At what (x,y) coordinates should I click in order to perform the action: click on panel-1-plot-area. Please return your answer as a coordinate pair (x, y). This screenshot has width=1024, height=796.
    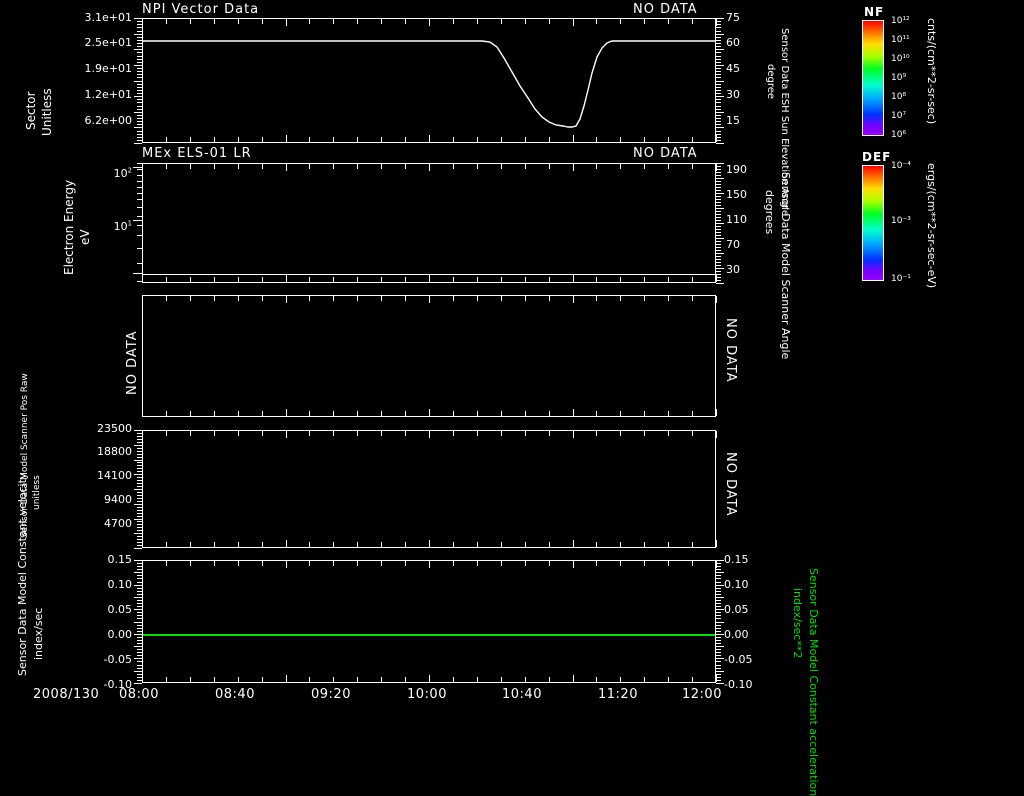
    Looking at the image, I should click on (429, 80).